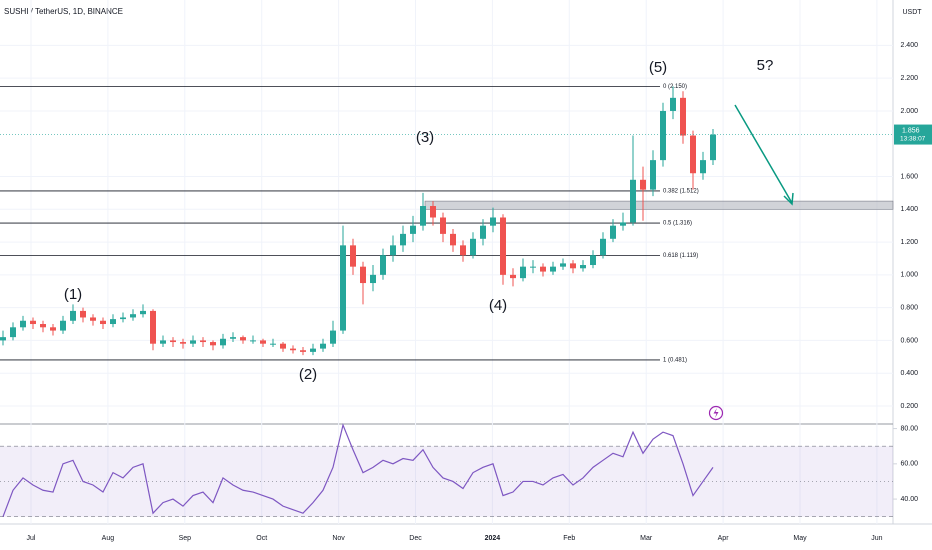 The width and height of the screenshot is (932, 550). I want to click on wave-label: (2), so click(308, 374).